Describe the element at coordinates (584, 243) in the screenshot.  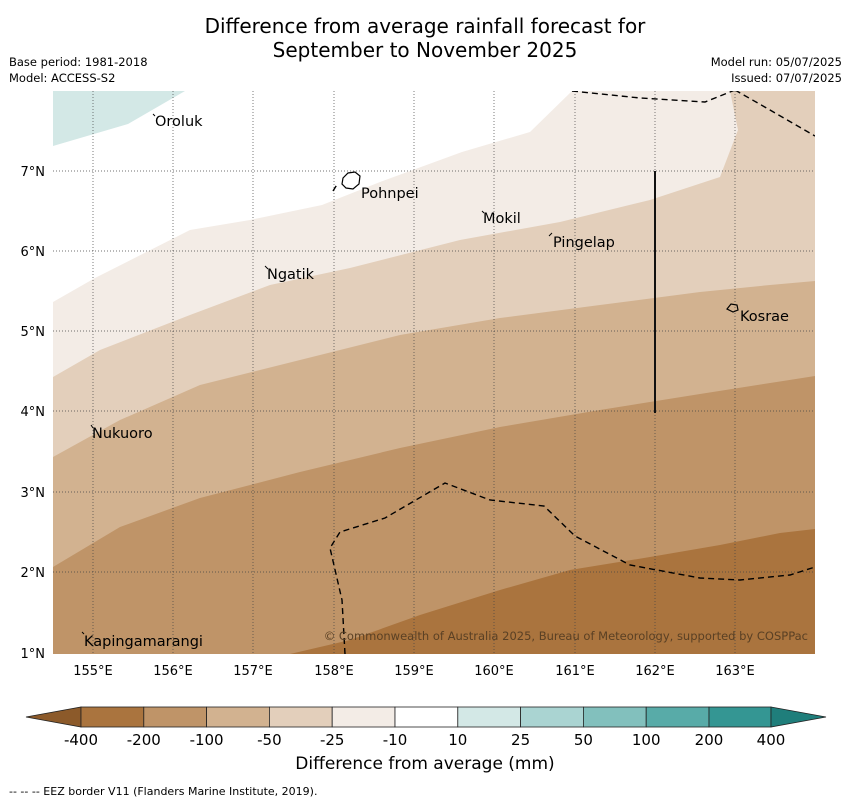
I see `label-pingelap: Pingelap` at that location.